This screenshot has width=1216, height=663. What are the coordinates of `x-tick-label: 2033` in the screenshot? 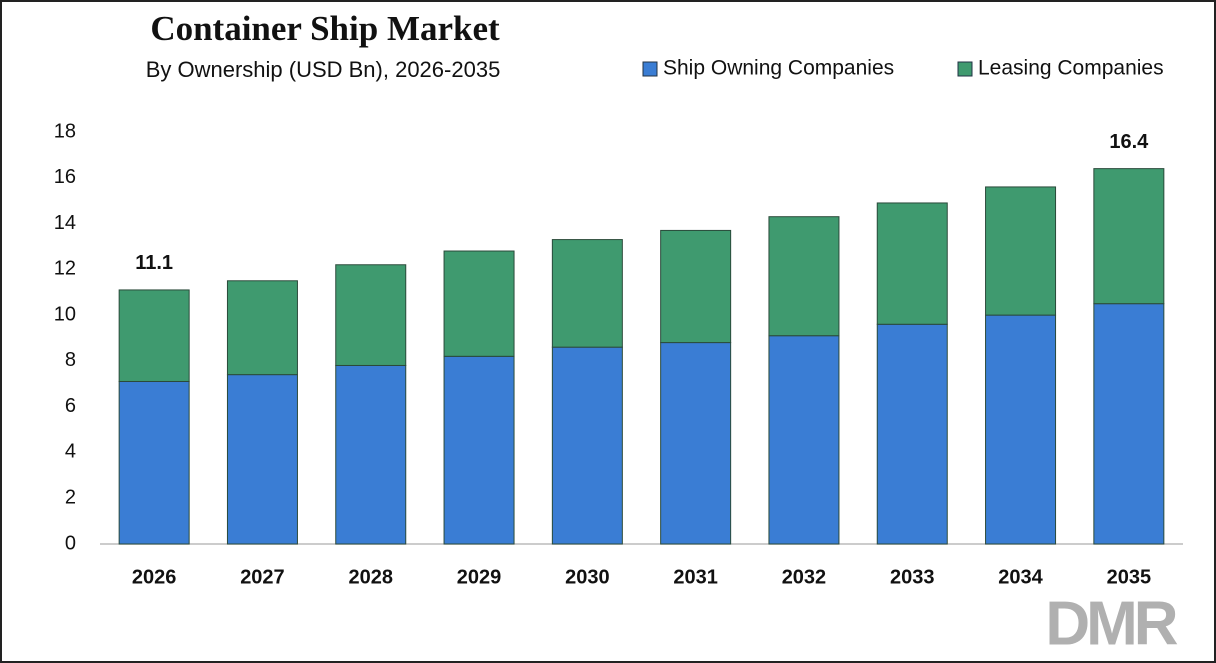 It's located at (912, 577).